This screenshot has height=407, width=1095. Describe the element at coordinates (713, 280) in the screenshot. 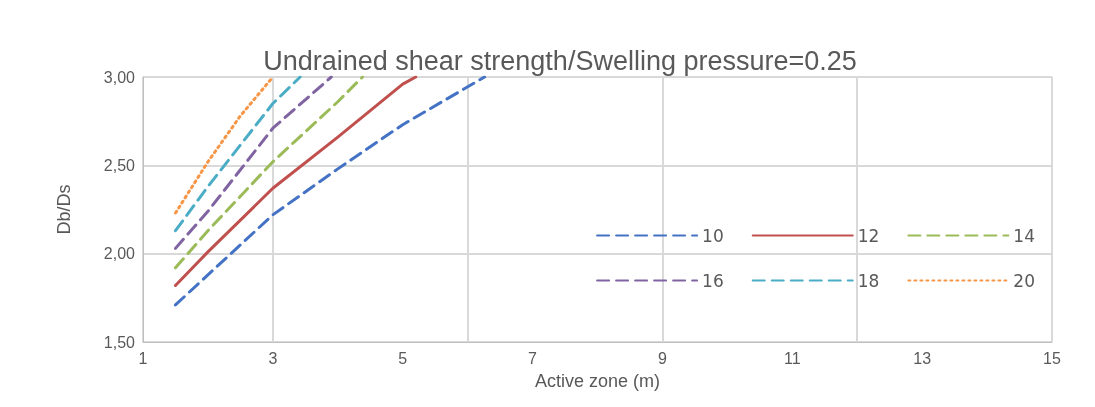

I see `text: 16` at that location.